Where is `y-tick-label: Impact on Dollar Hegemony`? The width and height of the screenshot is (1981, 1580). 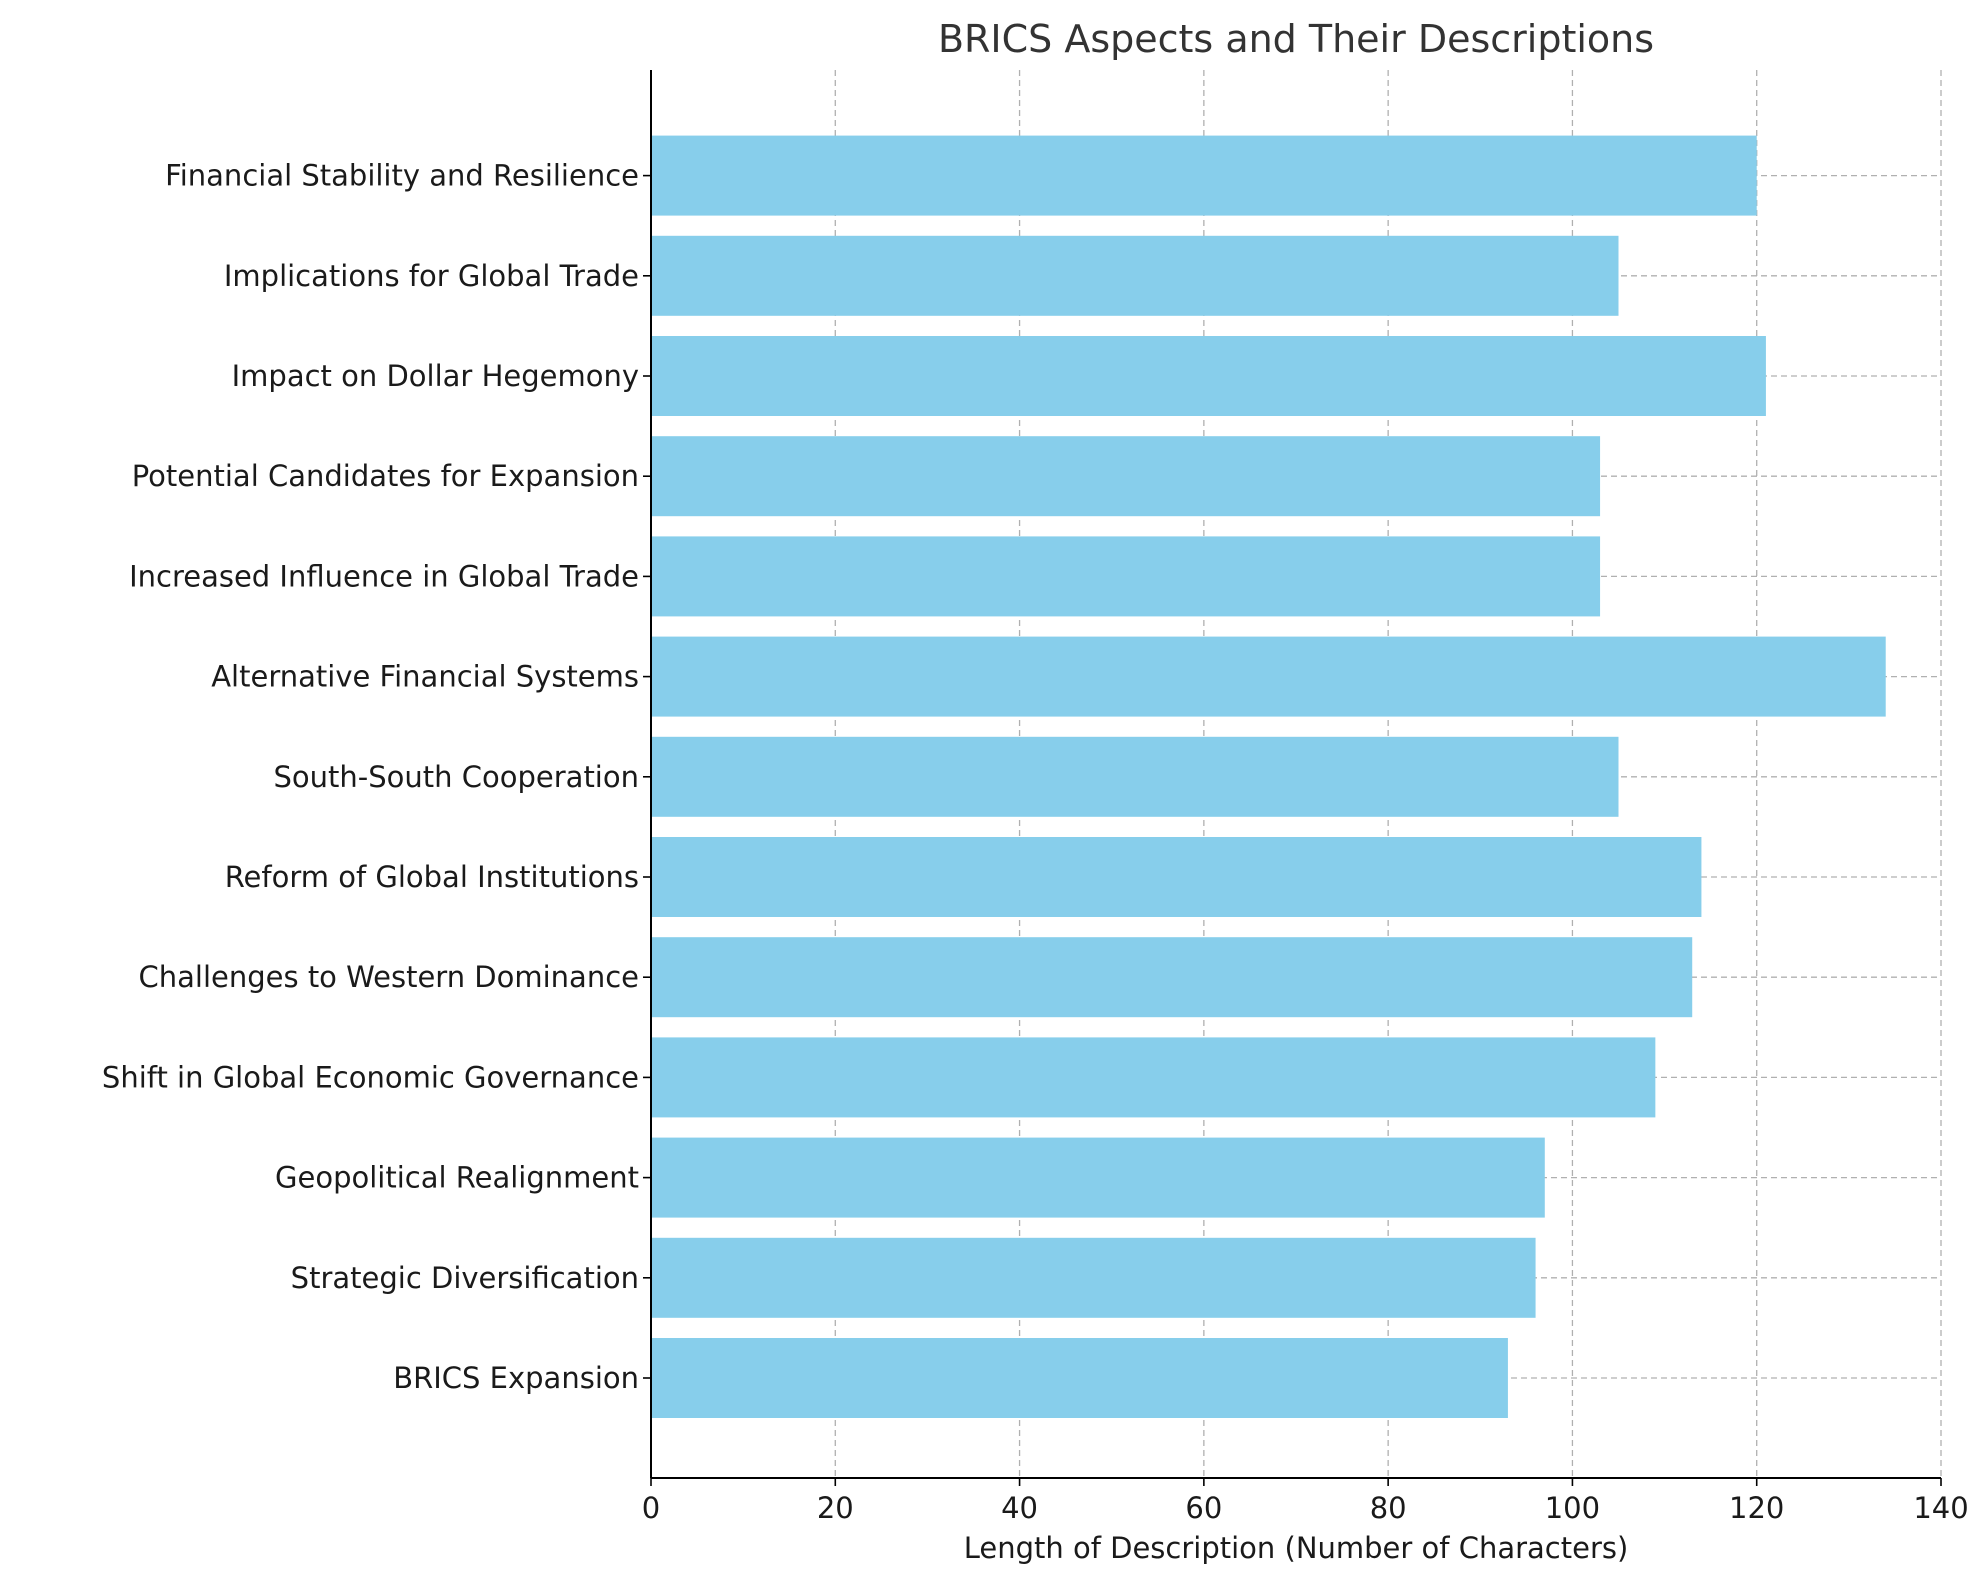 y-tick-label: Impact on Dollar Hegemony is located at coordinates (435, 376).